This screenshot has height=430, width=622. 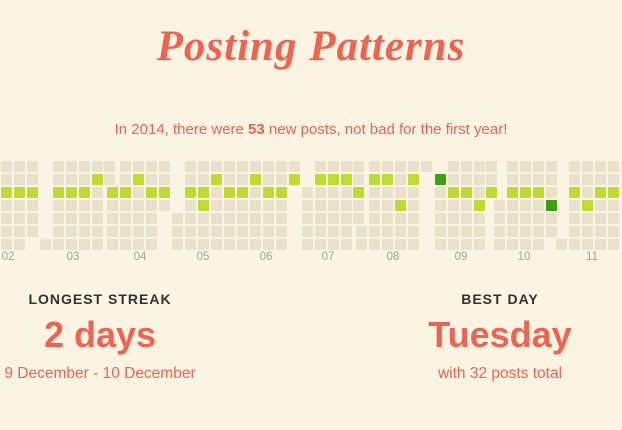 I want to click on subtitle-suffix: new posts, not bad for the first year!, so click(x=386, y=129).